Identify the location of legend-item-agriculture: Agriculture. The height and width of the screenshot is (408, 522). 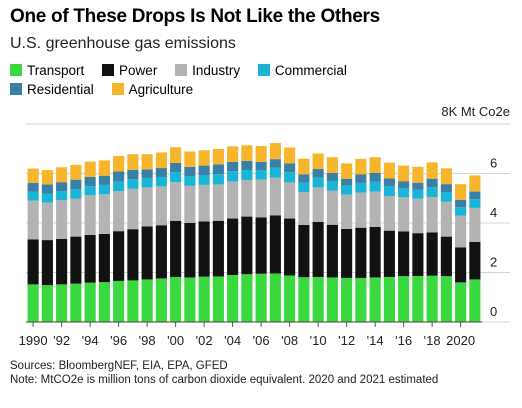
(152, 89).